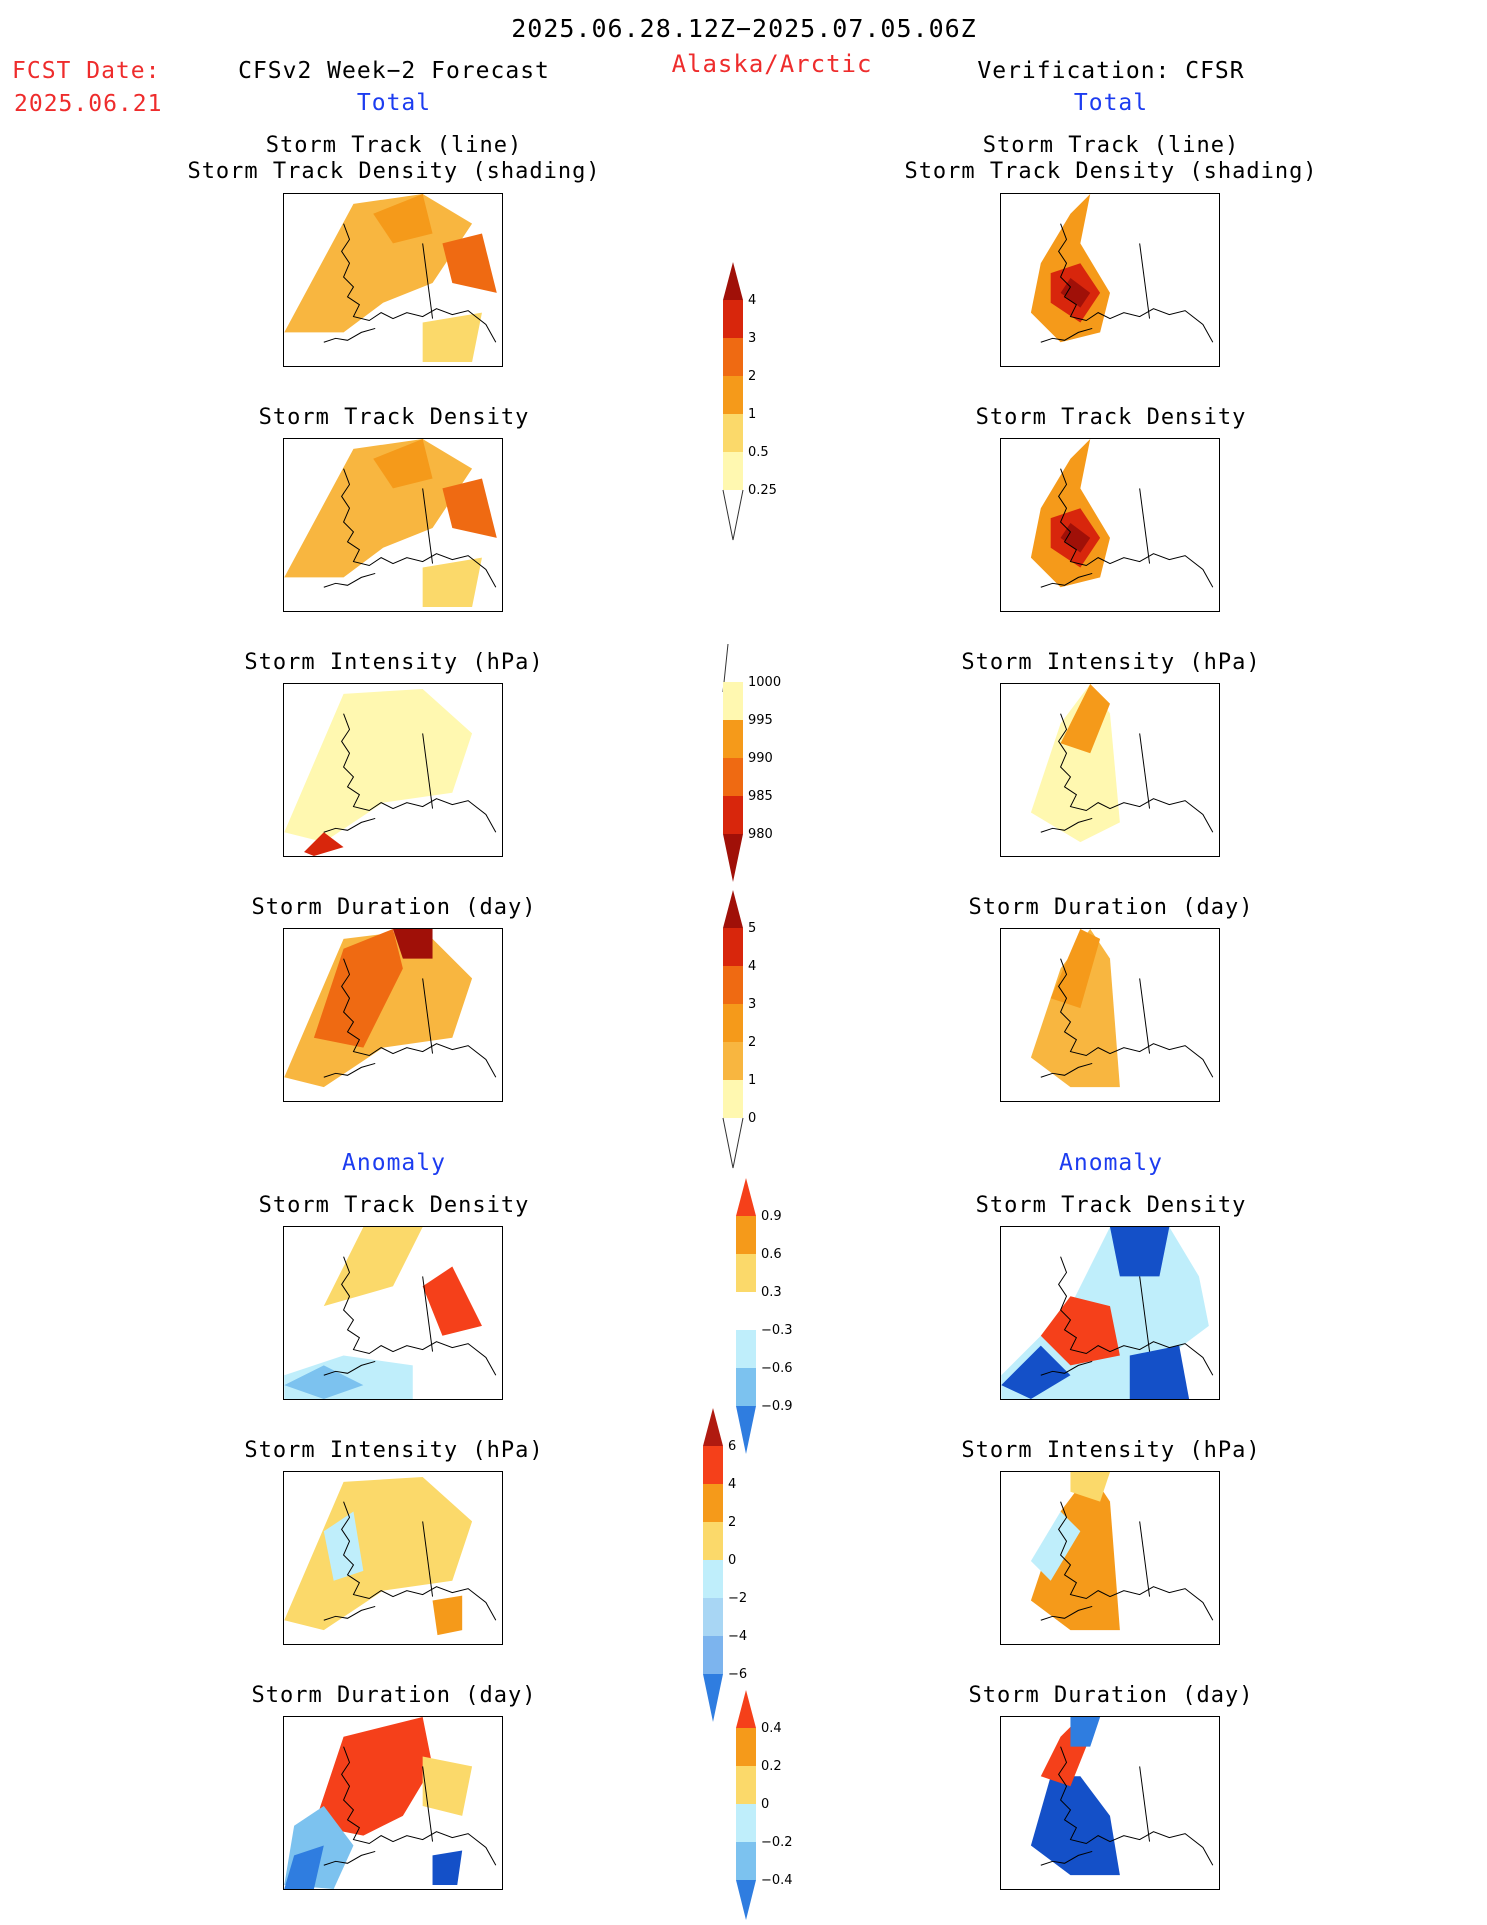 This screenshot has height=1925, width=1487. What do you see at coordinates (771, 1766) in the screenshot?
I see `tick-duration-anom-2: 0.2` at bounding box center [771, 1766].